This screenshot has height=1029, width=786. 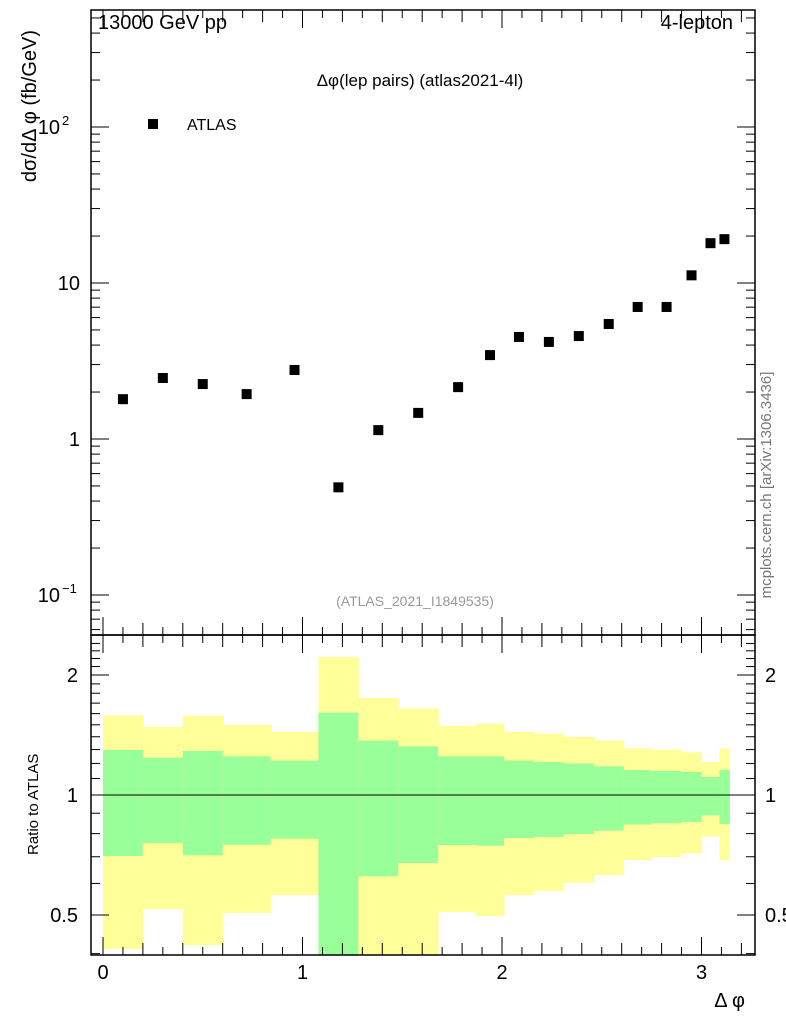 What do you see at coordinates (72, 796) in the screenshot?
I see `ratio-y-tick-label-left: 1` at bounding box center [72, 796].